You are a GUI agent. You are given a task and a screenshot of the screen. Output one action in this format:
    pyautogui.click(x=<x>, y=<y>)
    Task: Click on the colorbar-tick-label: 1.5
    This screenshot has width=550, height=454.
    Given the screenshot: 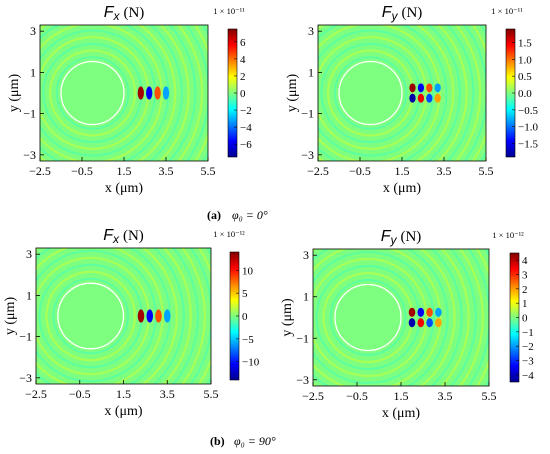 What is the action you would take?
    pyautogui.click(x=525, y=43)
    